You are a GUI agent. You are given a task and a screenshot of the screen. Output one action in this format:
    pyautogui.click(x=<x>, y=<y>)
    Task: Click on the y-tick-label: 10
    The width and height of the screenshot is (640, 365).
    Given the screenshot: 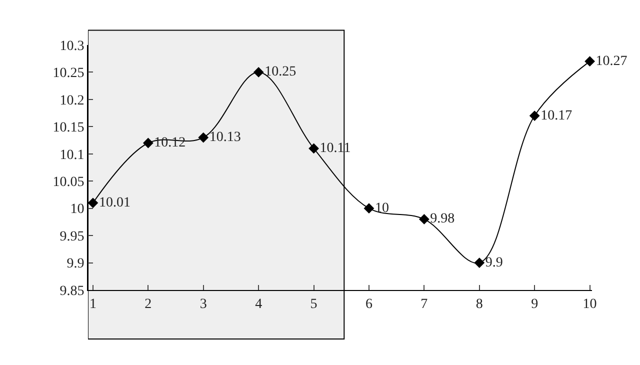 What is the action you would take?
    pyautogui.click(x=77, y=210)
    